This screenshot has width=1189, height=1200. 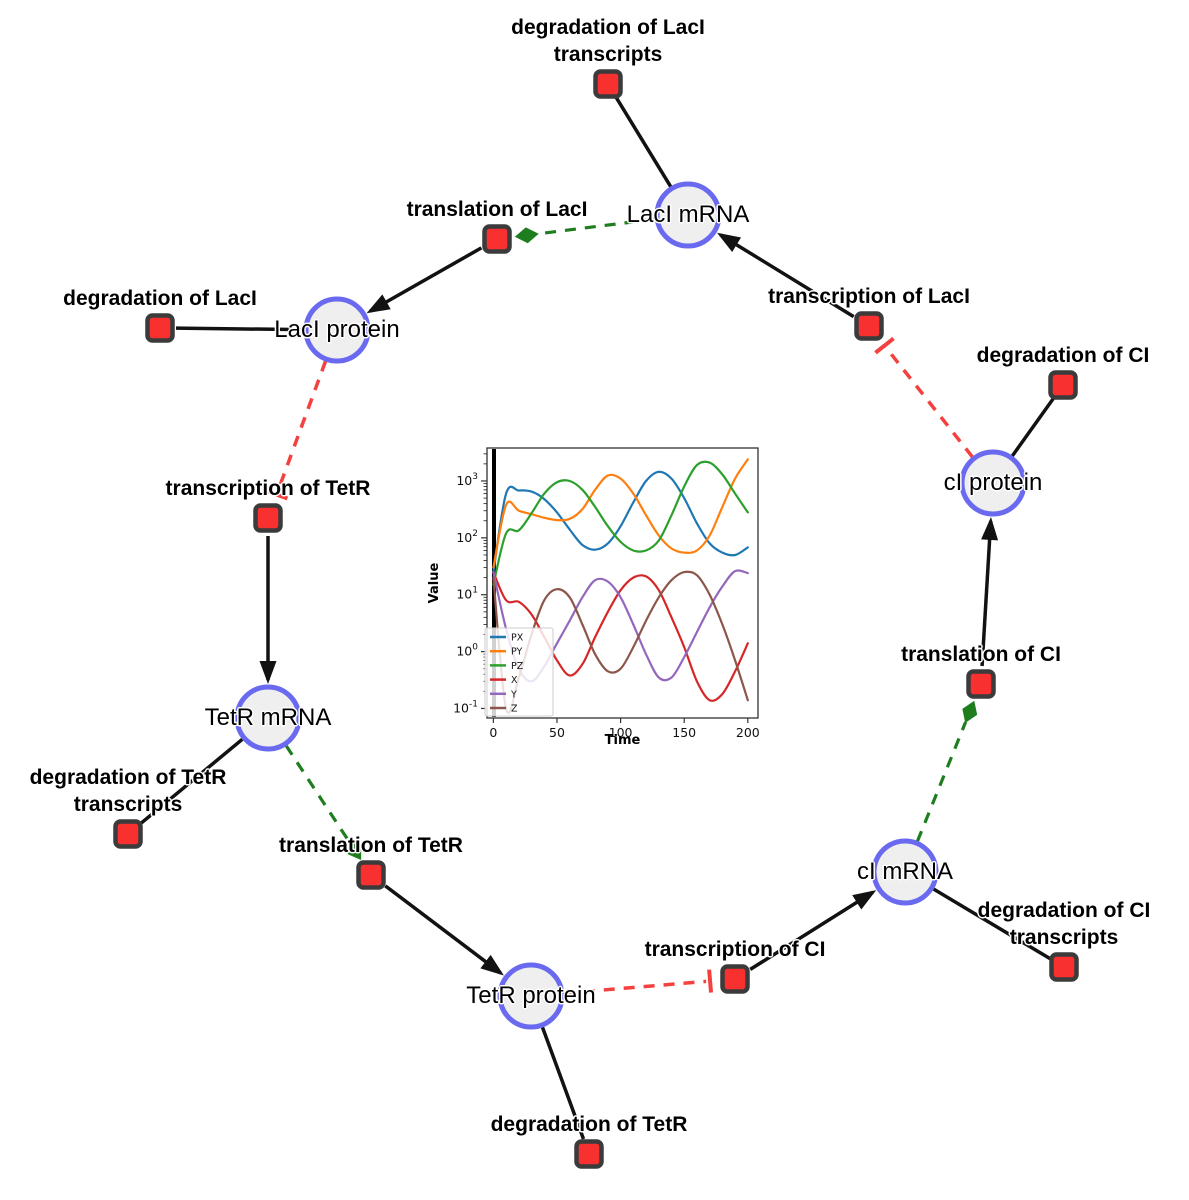 What do you see at coordinates (748, 732) in the screenshot?
I see `x-tick-label: 200` at bounding box center [748, 732].